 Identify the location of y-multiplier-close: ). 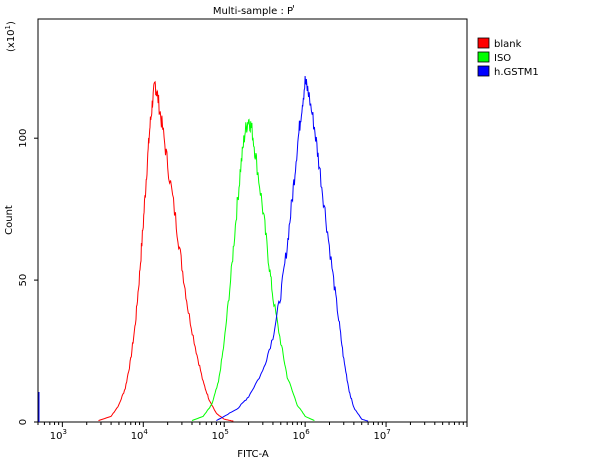
(11, 23).